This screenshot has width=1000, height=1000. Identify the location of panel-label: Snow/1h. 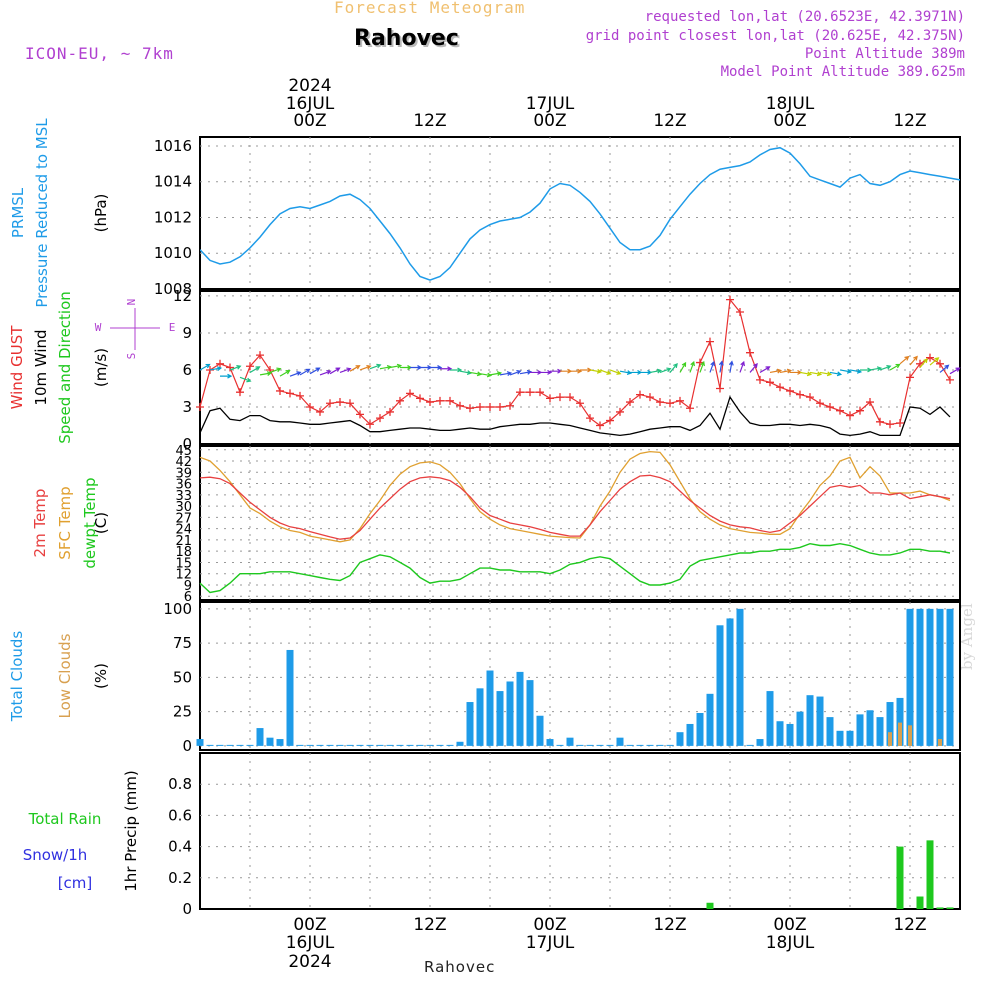
(55, 855).